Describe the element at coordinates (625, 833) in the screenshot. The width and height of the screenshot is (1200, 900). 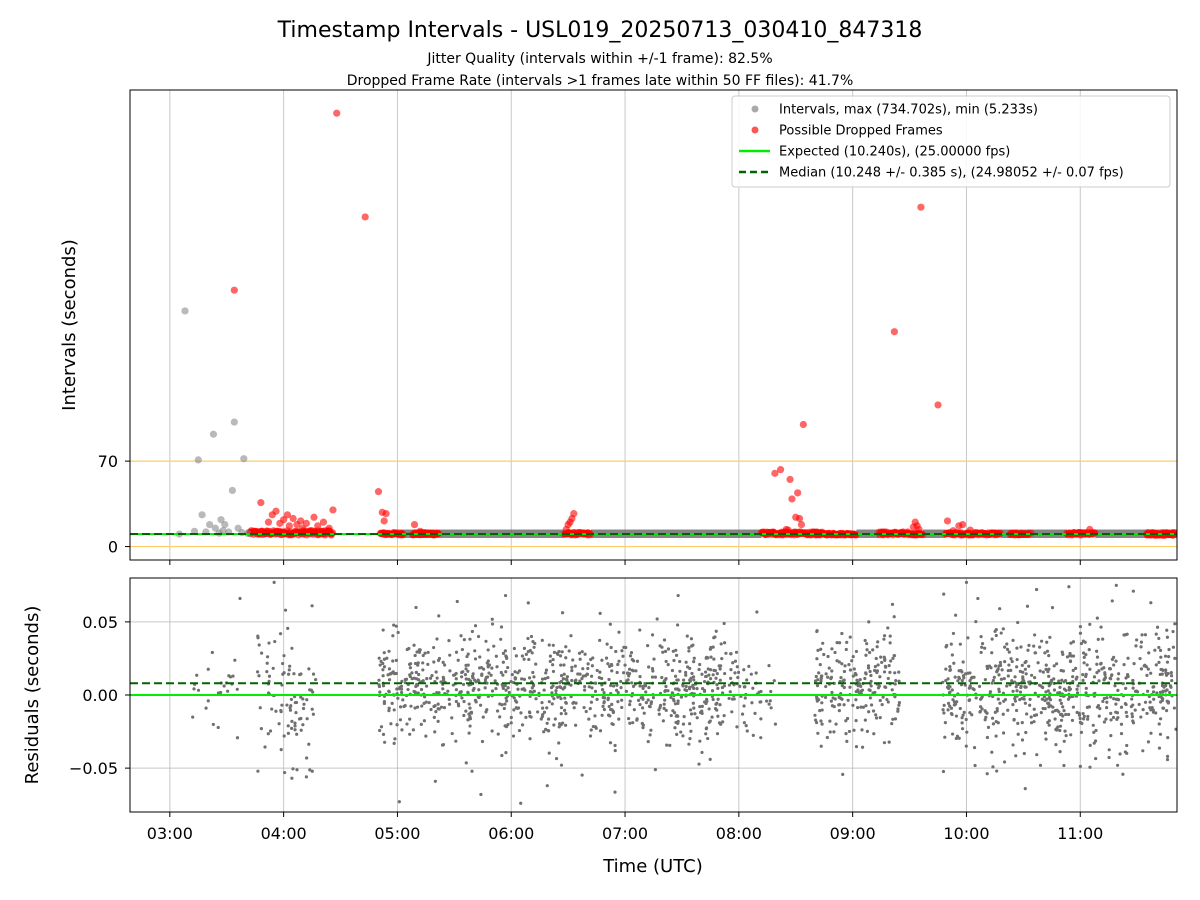
I see `residuals-x-tick-label: 07:00` at that location.